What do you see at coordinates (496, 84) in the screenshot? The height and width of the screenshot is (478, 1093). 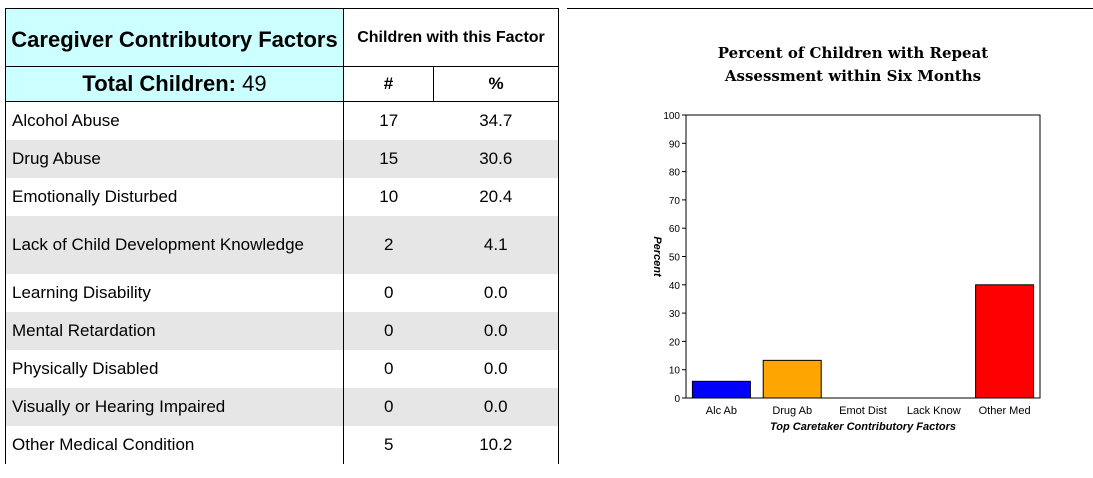 I see `col-percent-header: %` at bounding box center [496, 84].